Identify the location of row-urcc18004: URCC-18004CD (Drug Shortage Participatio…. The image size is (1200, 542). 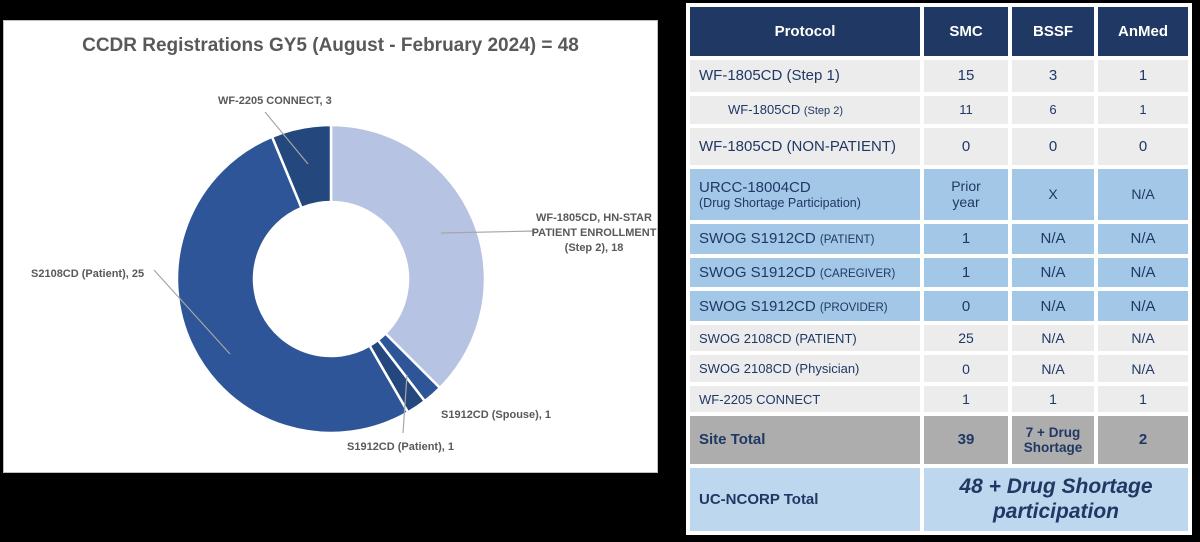
(939, 194).